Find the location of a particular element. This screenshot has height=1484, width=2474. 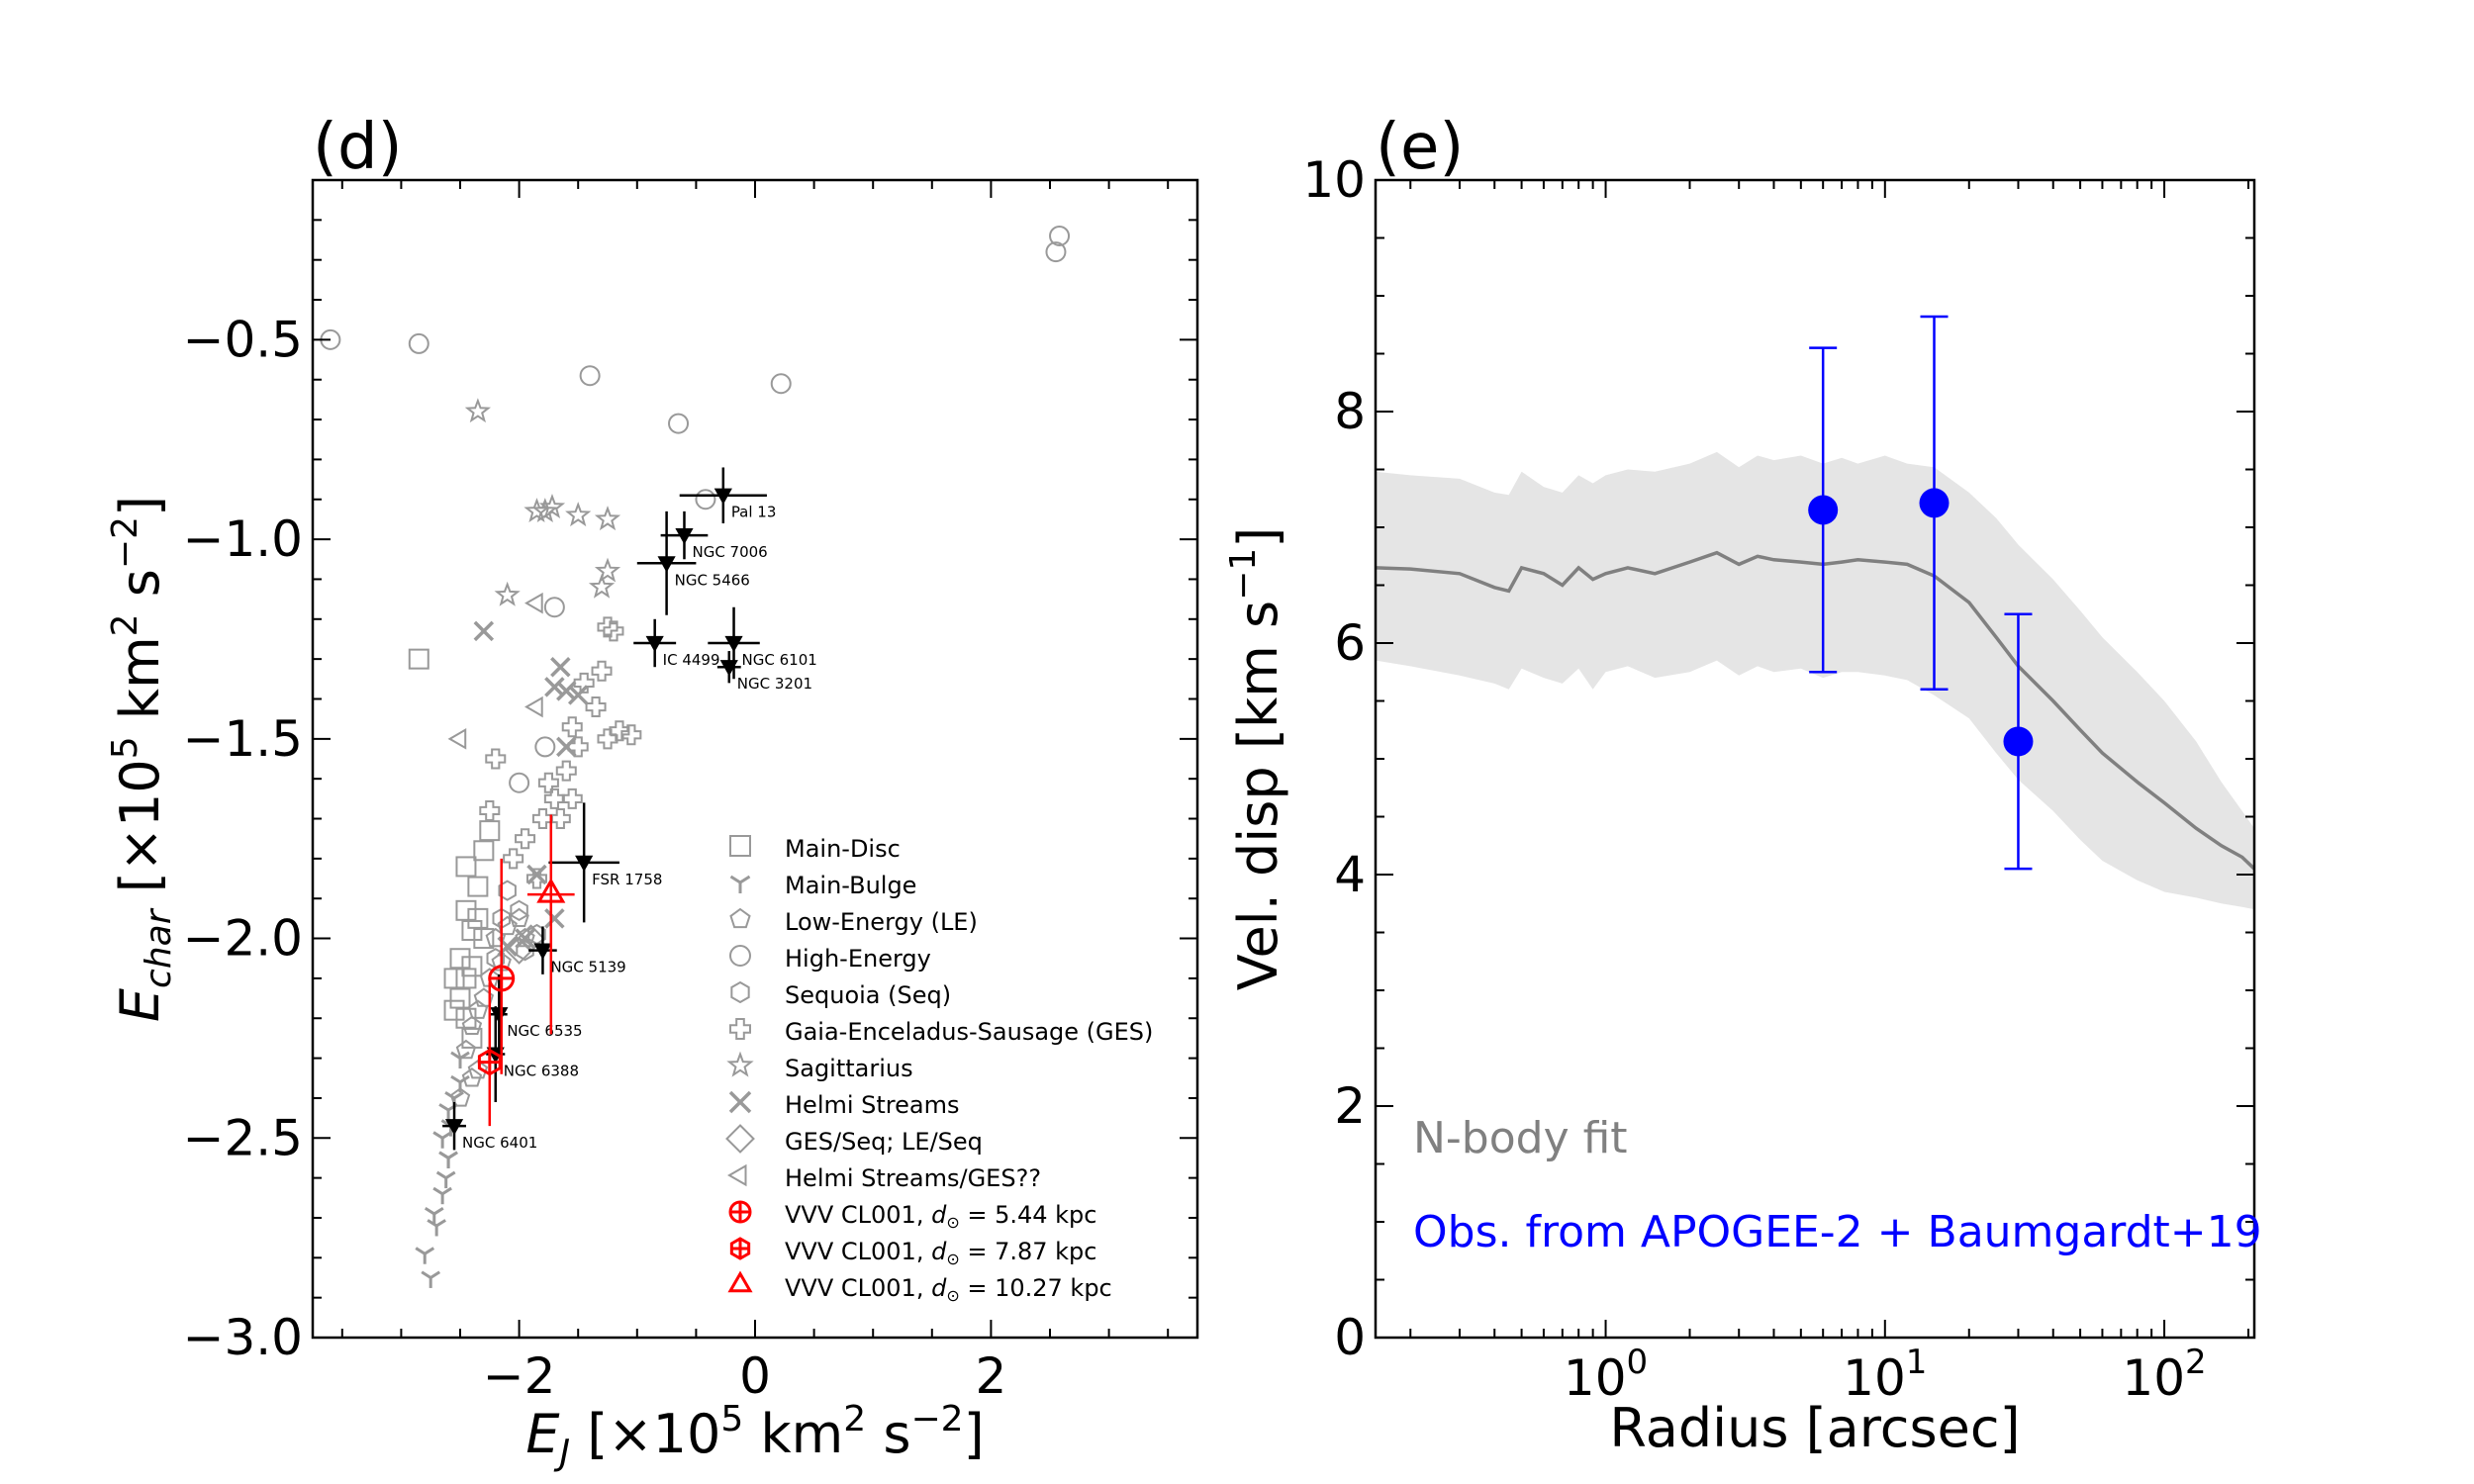

y-tick-label: −2.5 is located at coordinates (243, 1137).